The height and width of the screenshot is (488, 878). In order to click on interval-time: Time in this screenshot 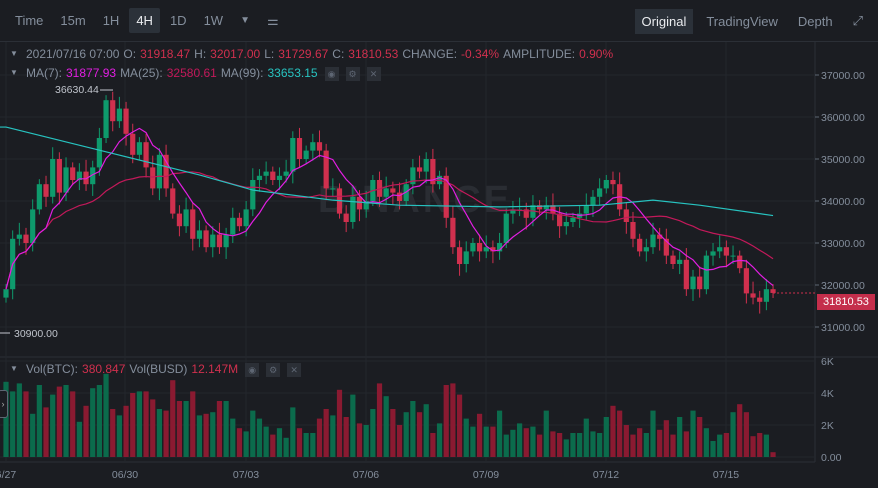, I will do `click(29, 20)`.